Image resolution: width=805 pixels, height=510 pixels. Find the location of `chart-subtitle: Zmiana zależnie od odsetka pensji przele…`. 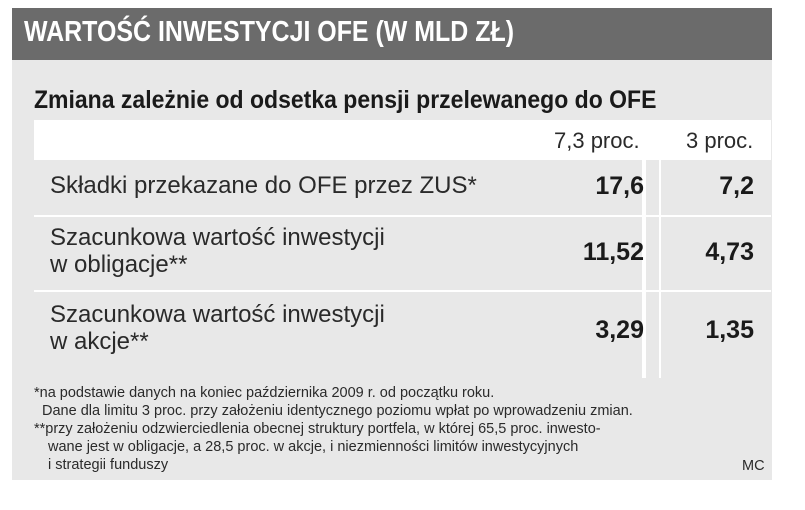

chart-subtitle: Zmiana zależnie od odsetka pensji przele… is located at coordinates (345, 100).